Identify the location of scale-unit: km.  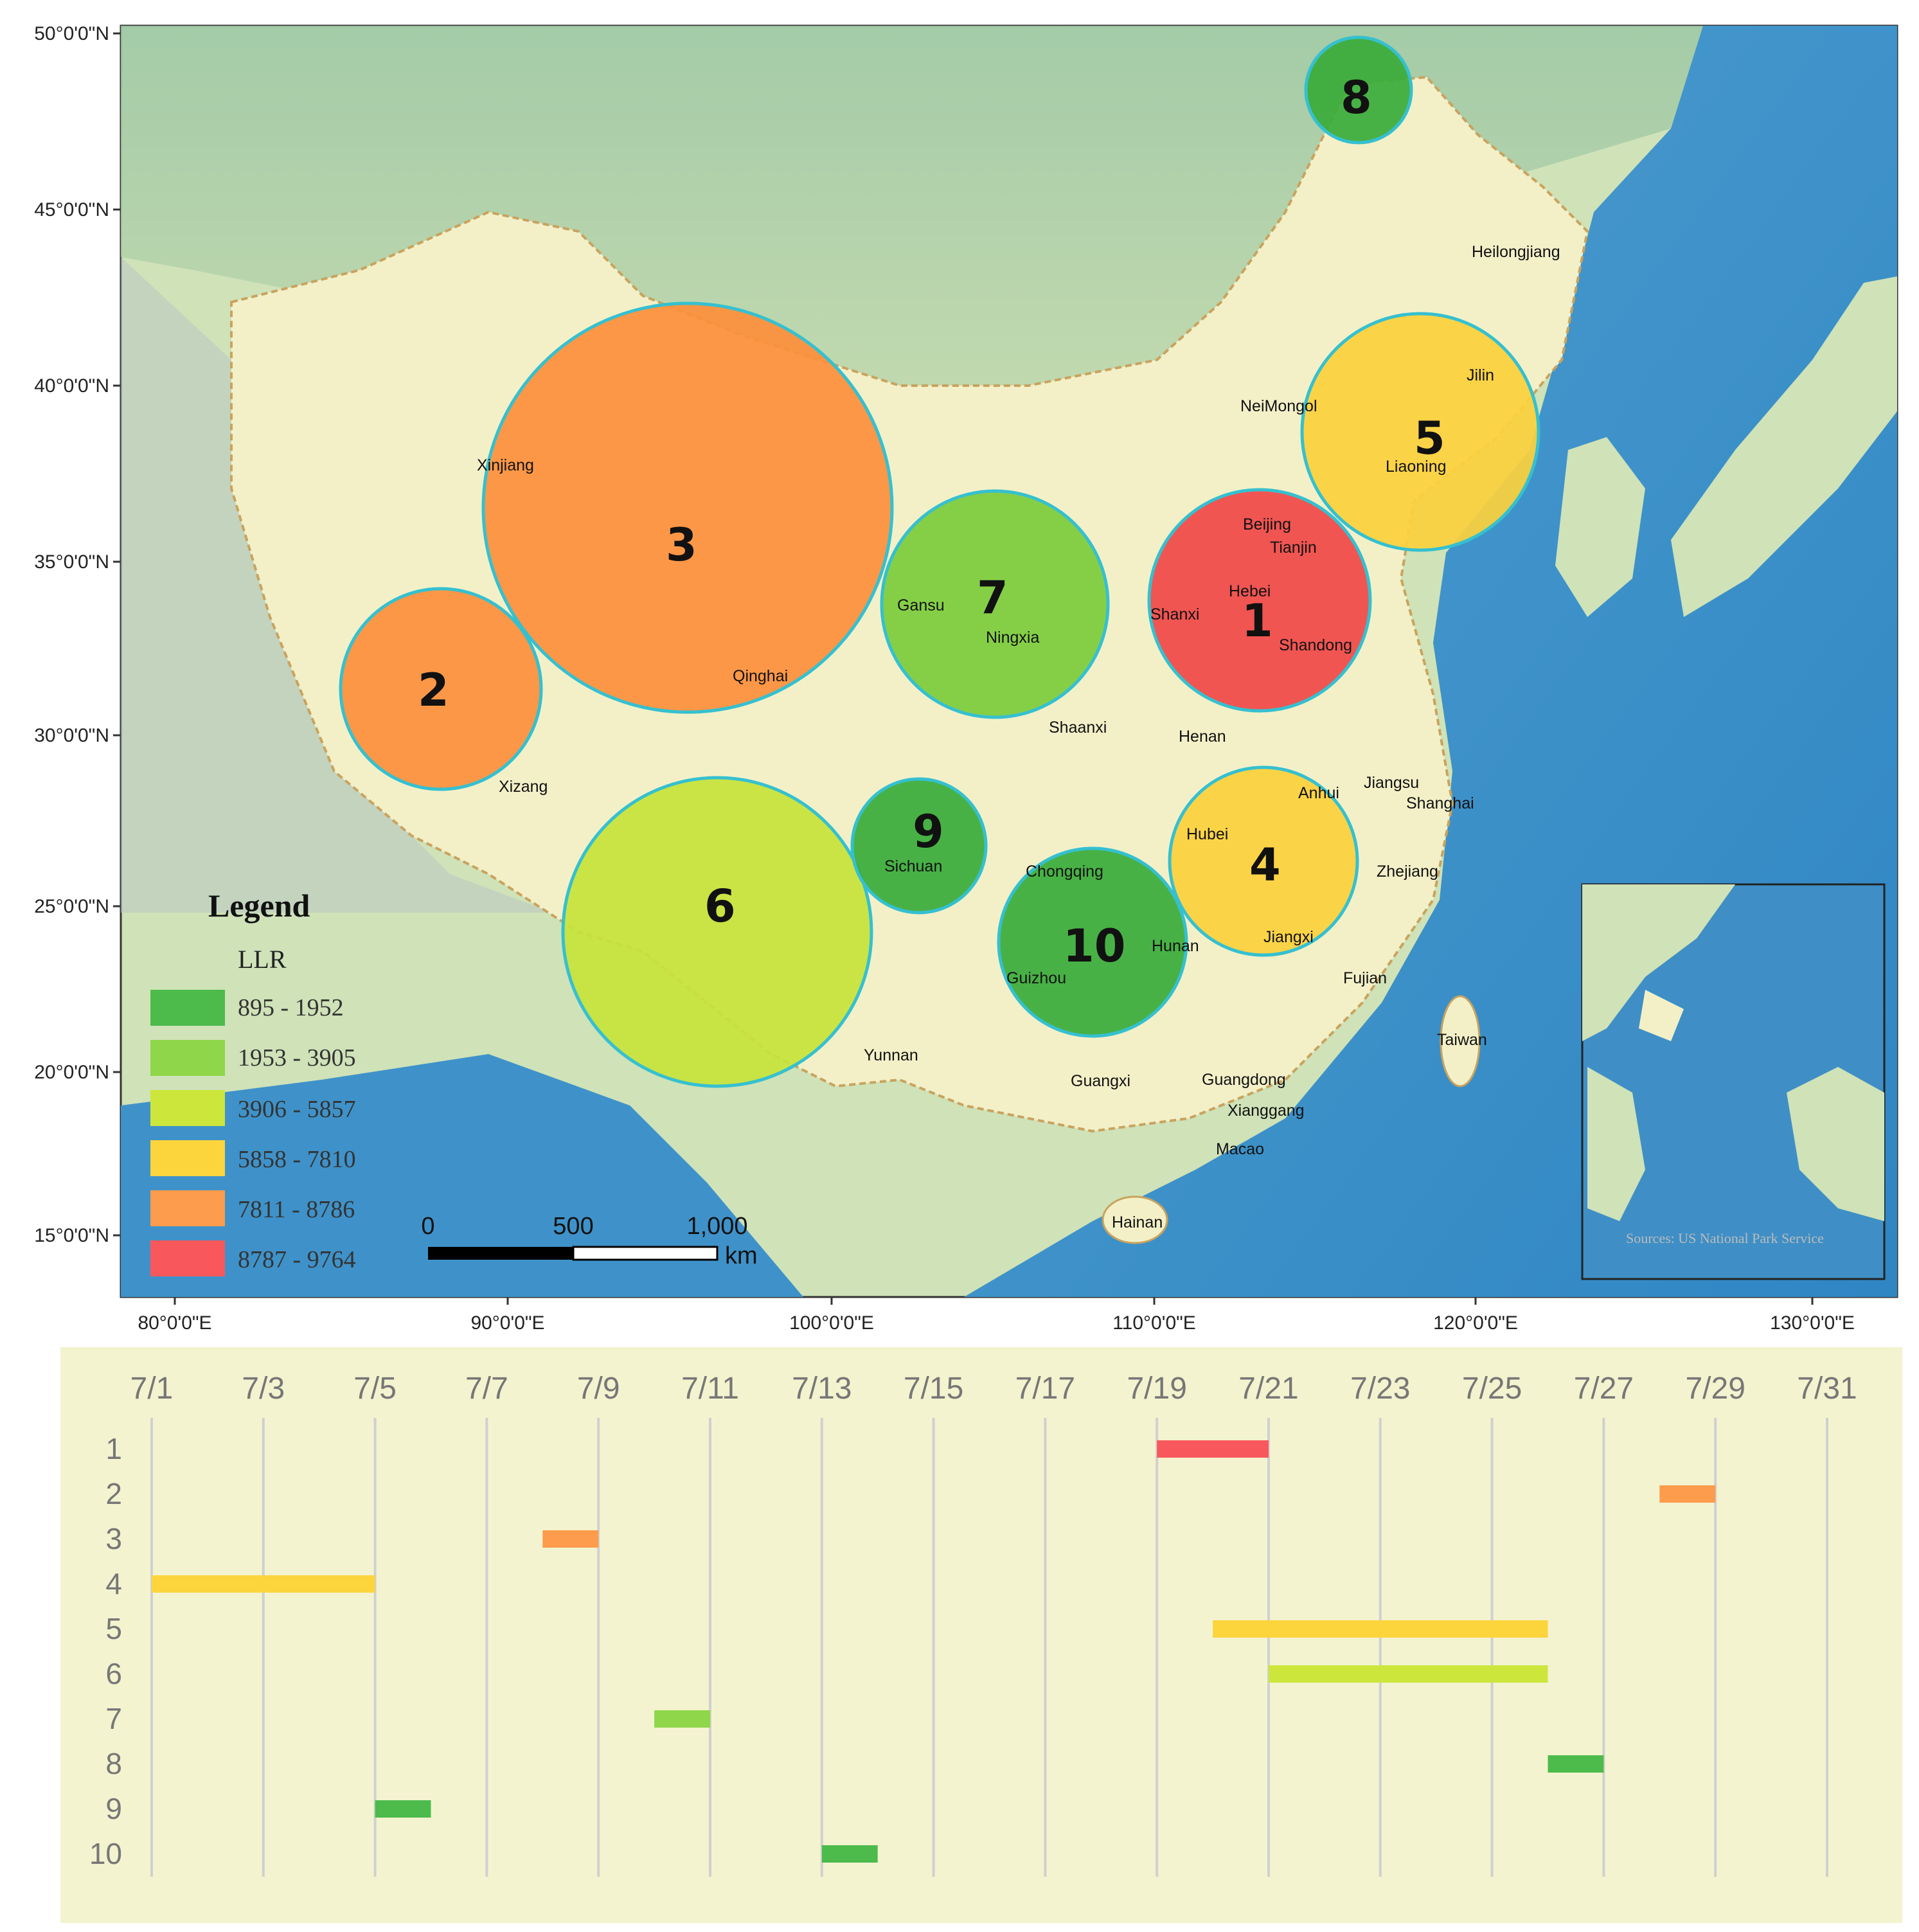
(742, 1255).